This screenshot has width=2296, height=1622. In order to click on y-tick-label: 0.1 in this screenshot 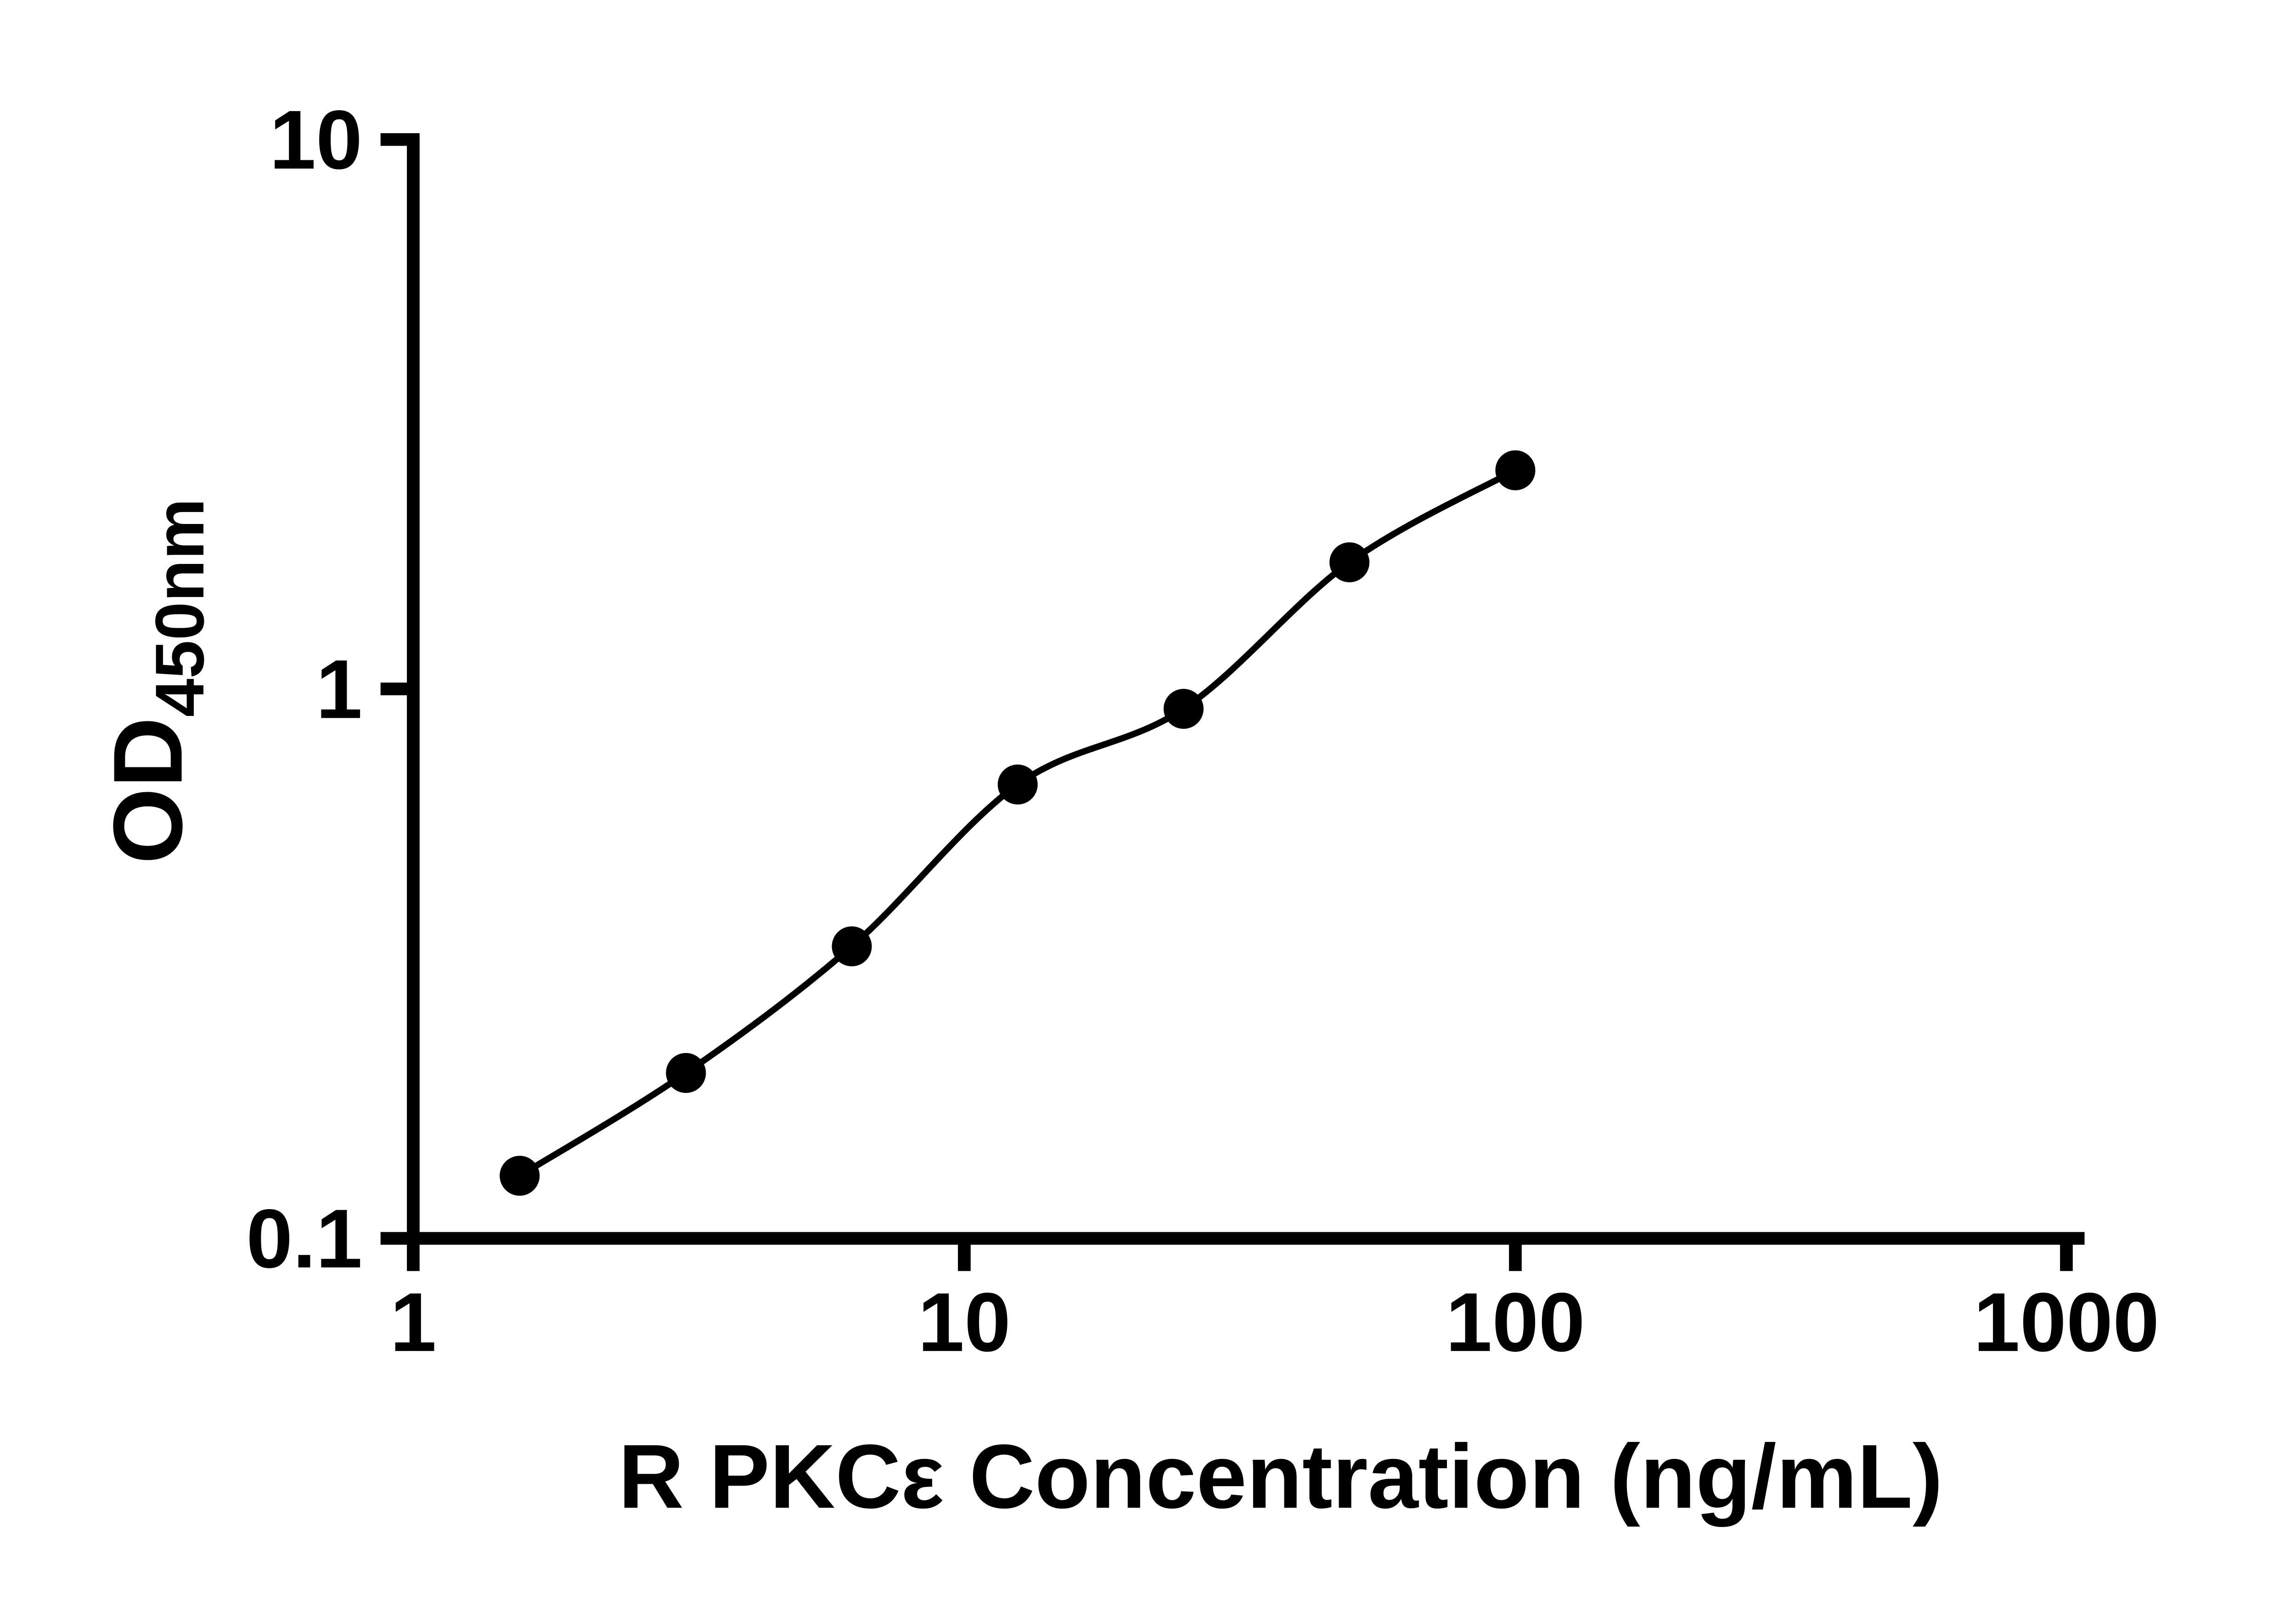, I will do `click(304, 1238)`.